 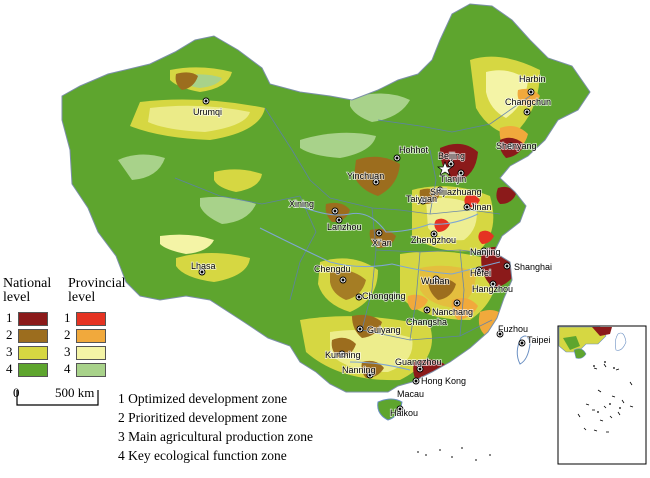 What do you see at coordinates (454, 454) in the screenshot?
I see `south-china-sea-islands` at bounding box center [454, 454].